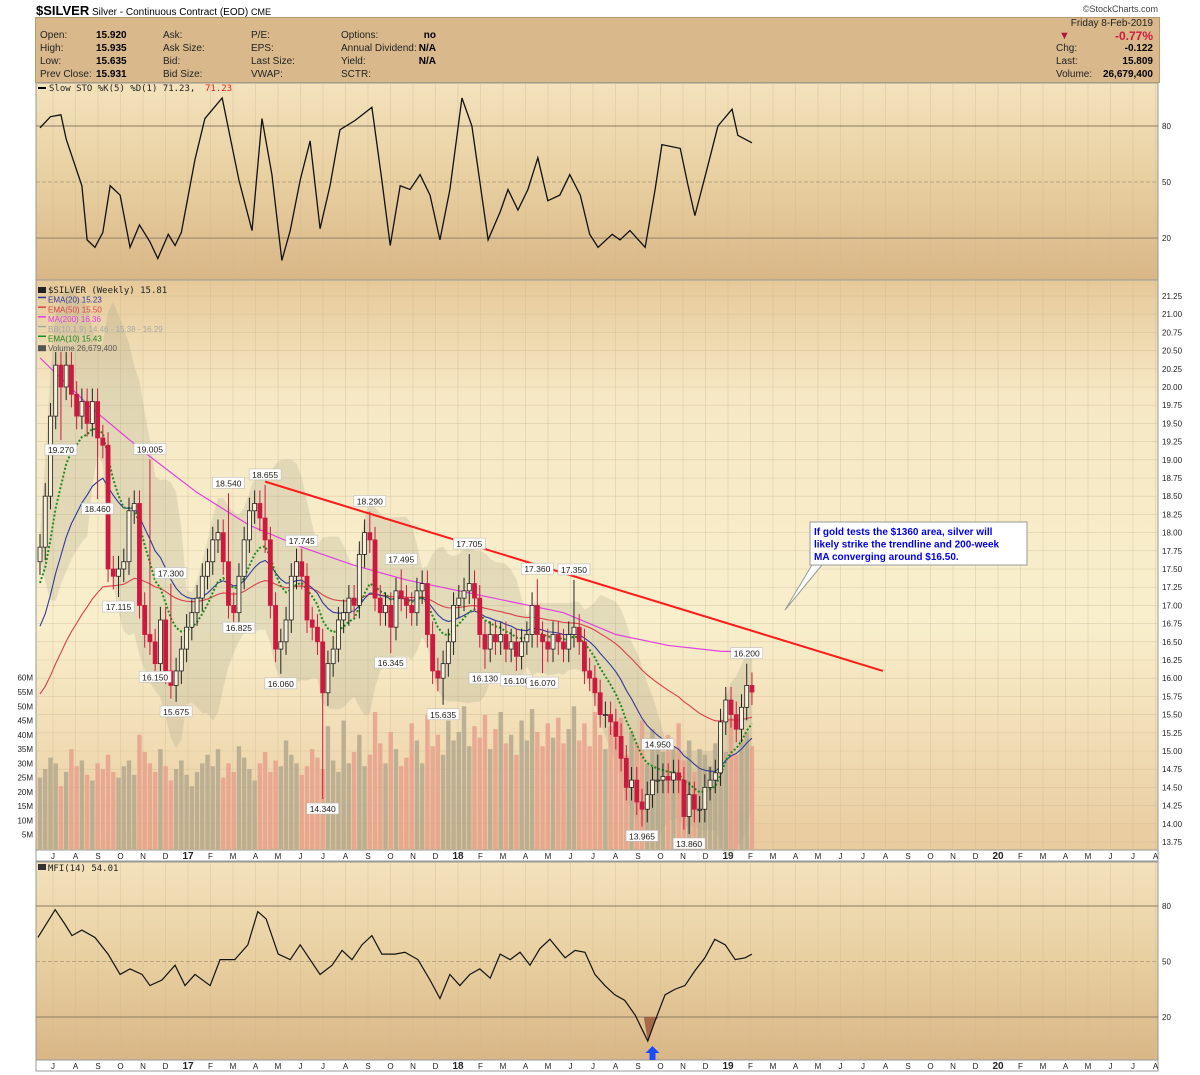 This screenshot has width=1200, height=1075. Describe the element at coordinates (516, 681) in the screenshot. I see `price-label: 16.100` at that location.